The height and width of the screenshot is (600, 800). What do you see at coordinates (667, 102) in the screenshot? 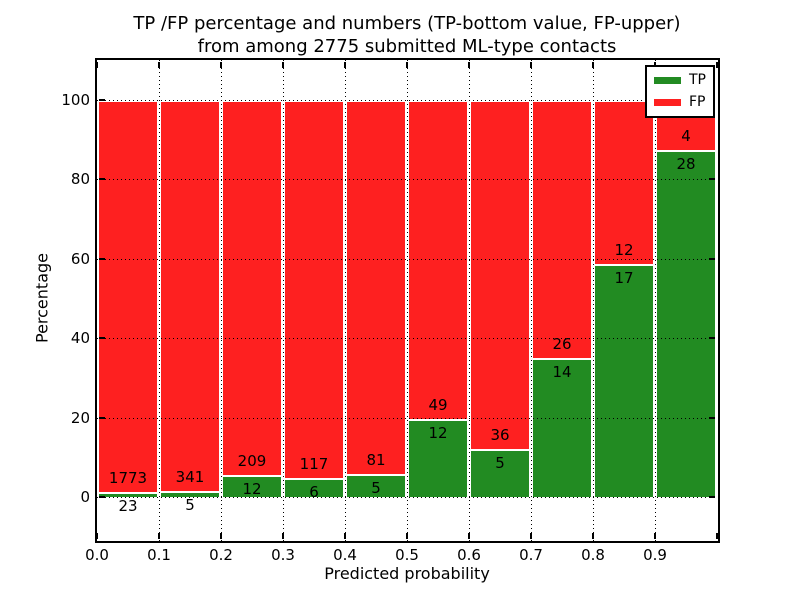
I see `fp-swatch` at bounding box center [667, 102].